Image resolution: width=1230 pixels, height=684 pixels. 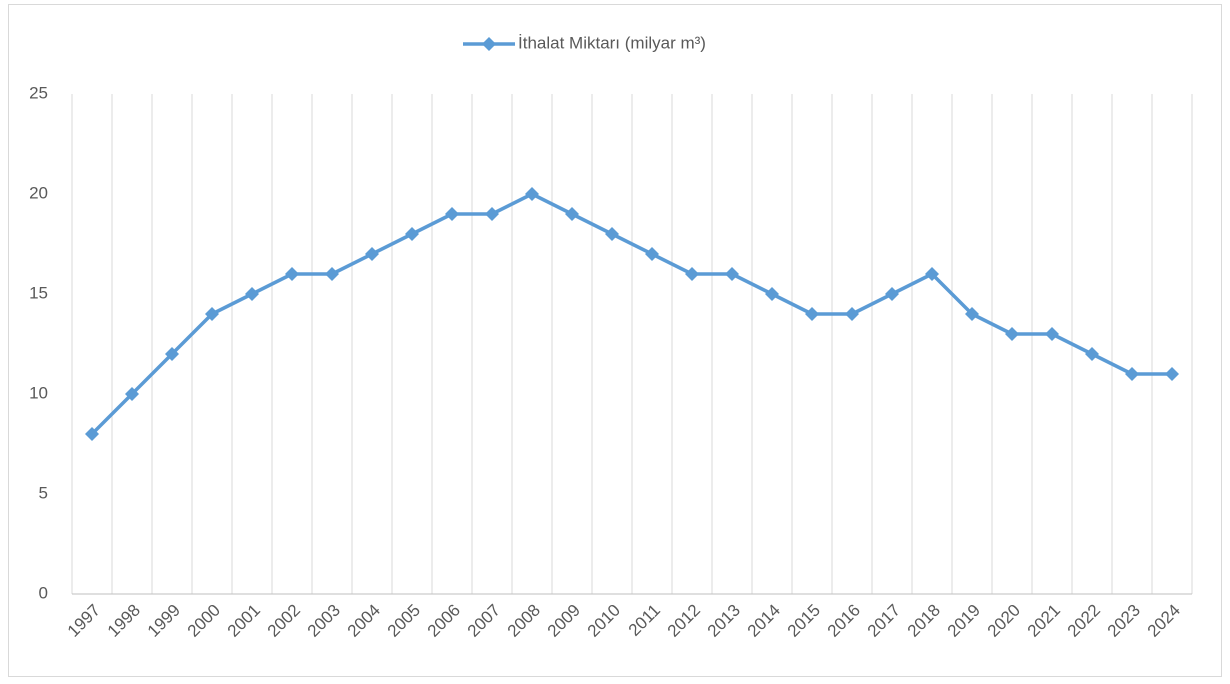 What do you see at coordinates (489, 44) in the screenshot?
I see `legend-marker` at bounding box center [489, 44].